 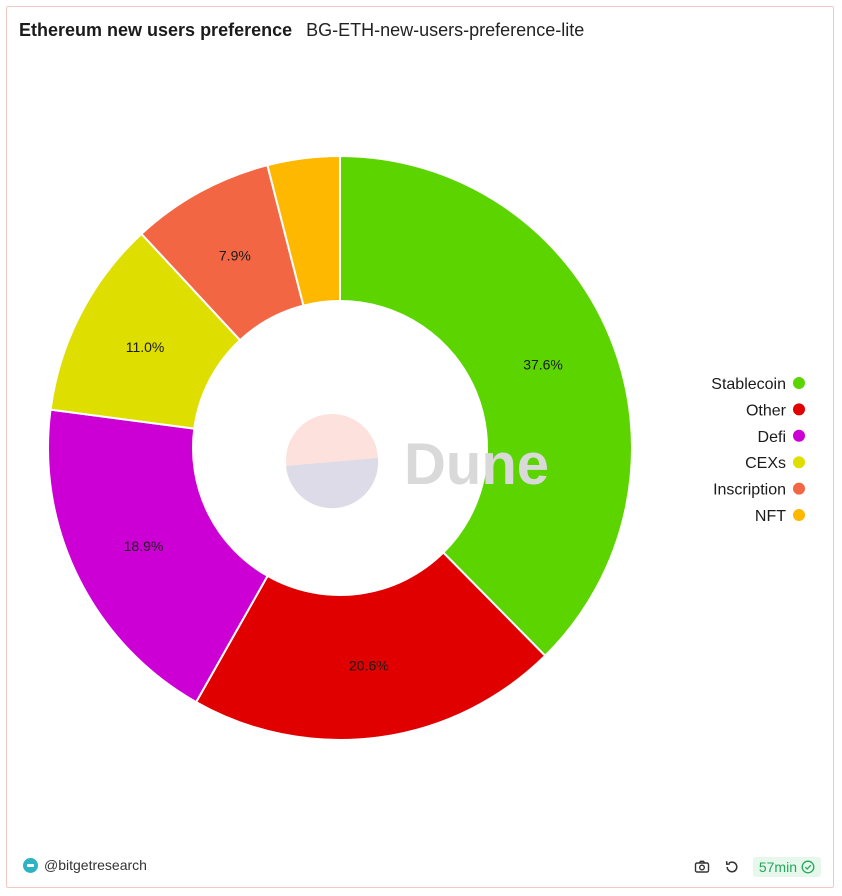 I want to click on slice-nft, so click(x=303, y=230).